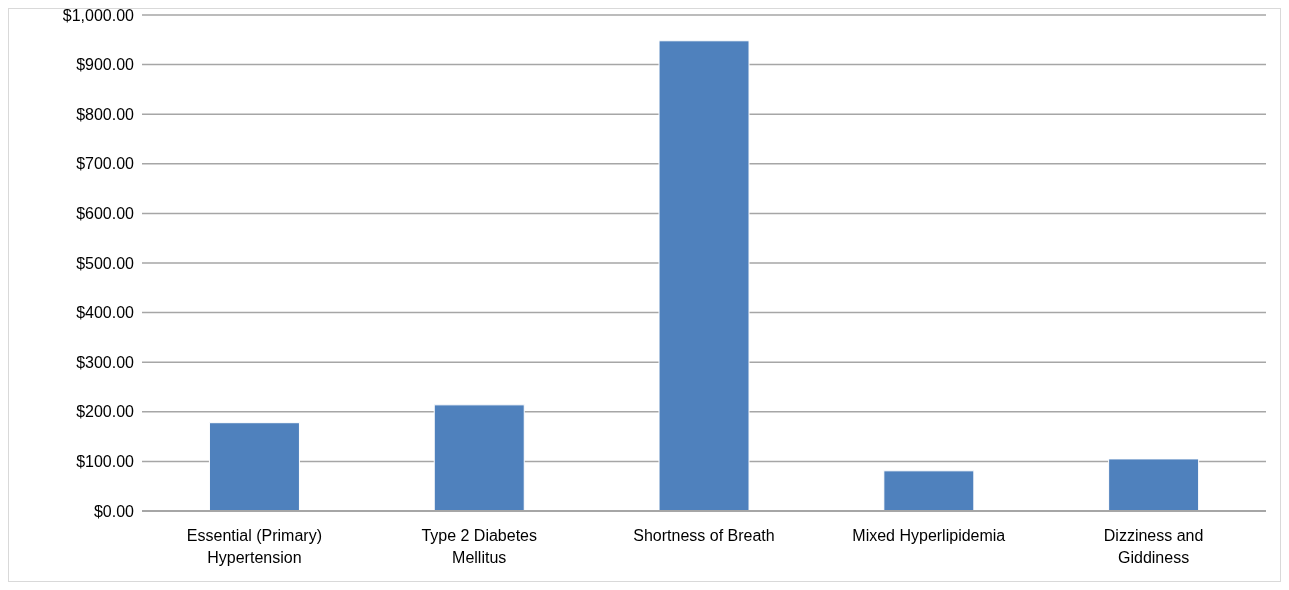 Image resolution: width=1289 pixels, height=590 pixels. Describe the element at coordinates (114, 511) in the screenshot. I see `y-tick-label: $0.00` at that location.